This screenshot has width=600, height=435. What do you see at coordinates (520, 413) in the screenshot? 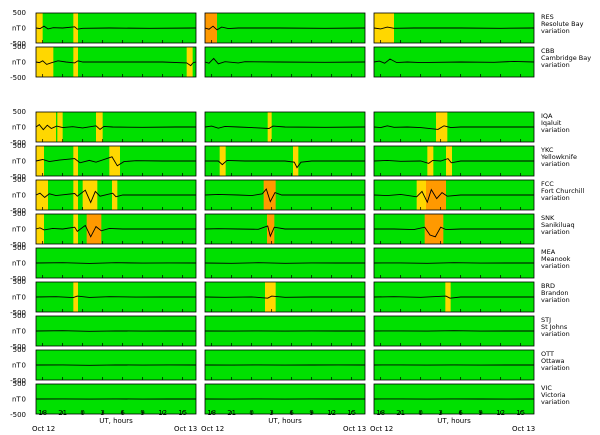
I see `x-tick-label: 15` at bounding box center [520, 413].